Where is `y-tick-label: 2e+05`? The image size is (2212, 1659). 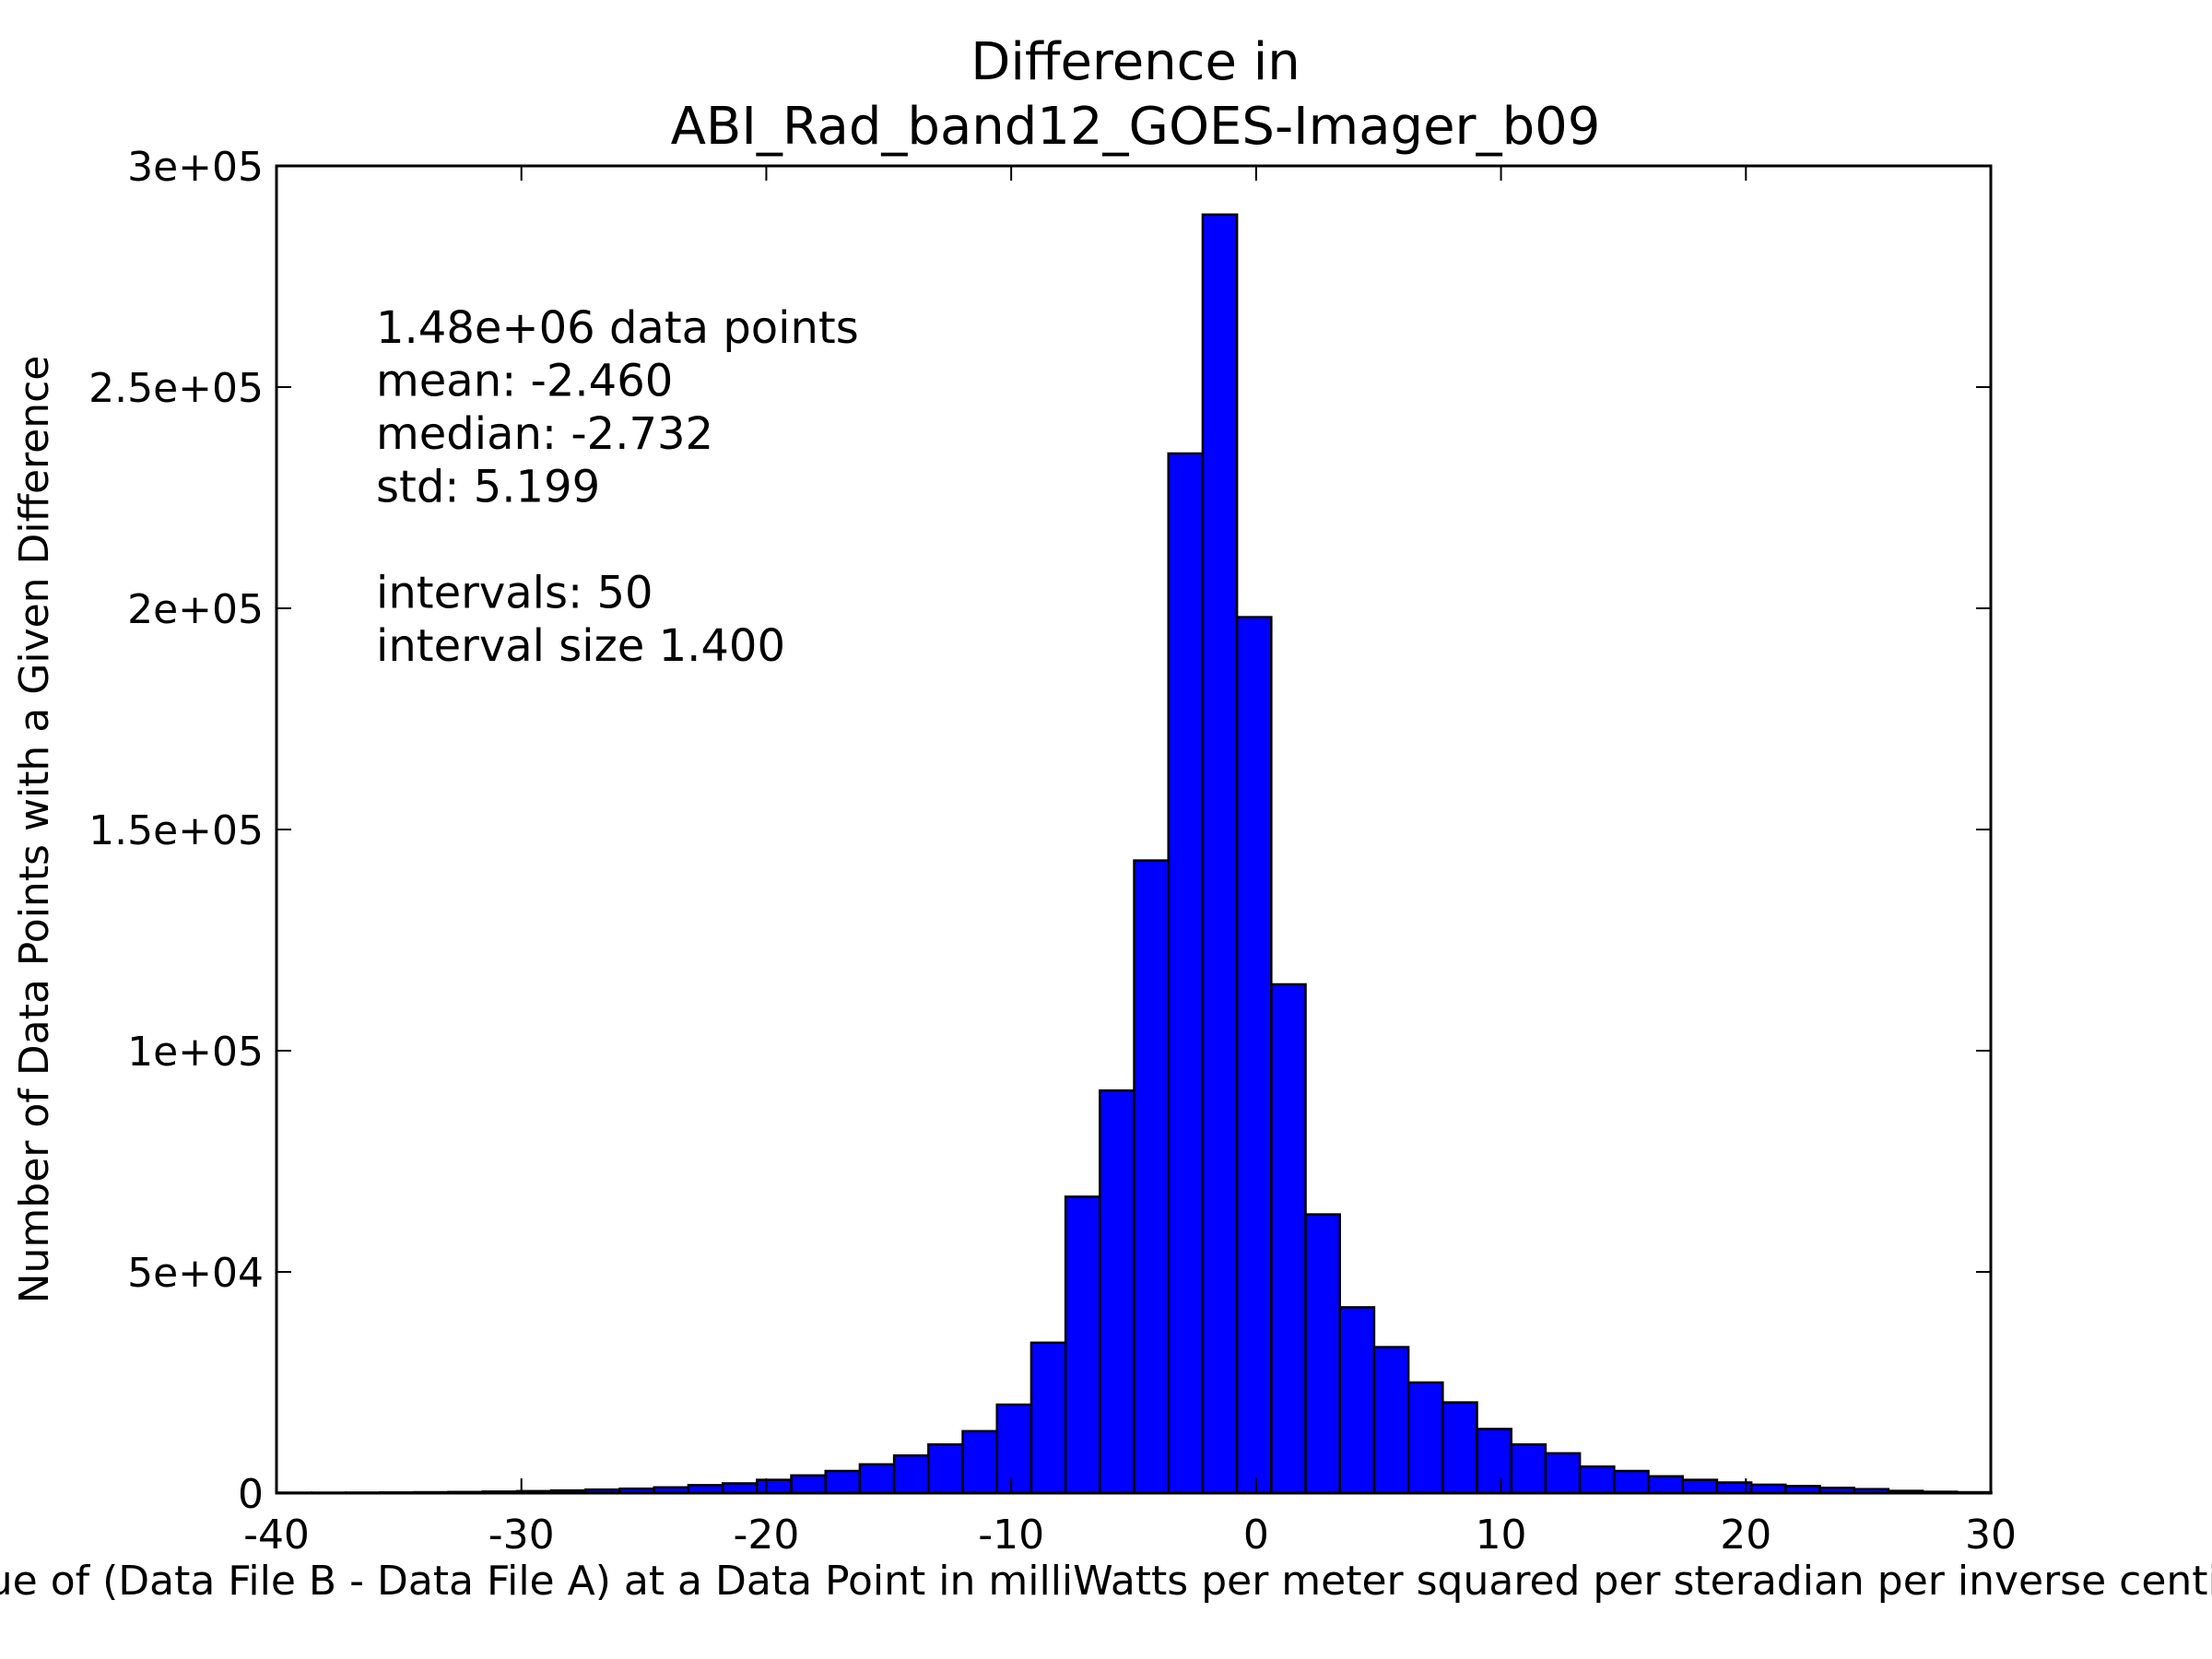 y-tick-label: 2e+05 is located at coordinates (195, 609).